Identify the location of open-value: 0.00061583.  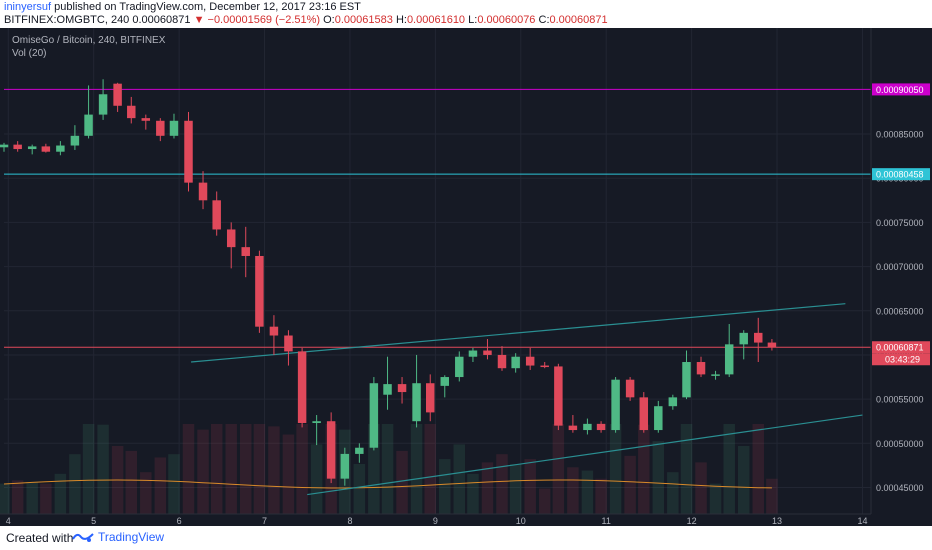
(363, 20).